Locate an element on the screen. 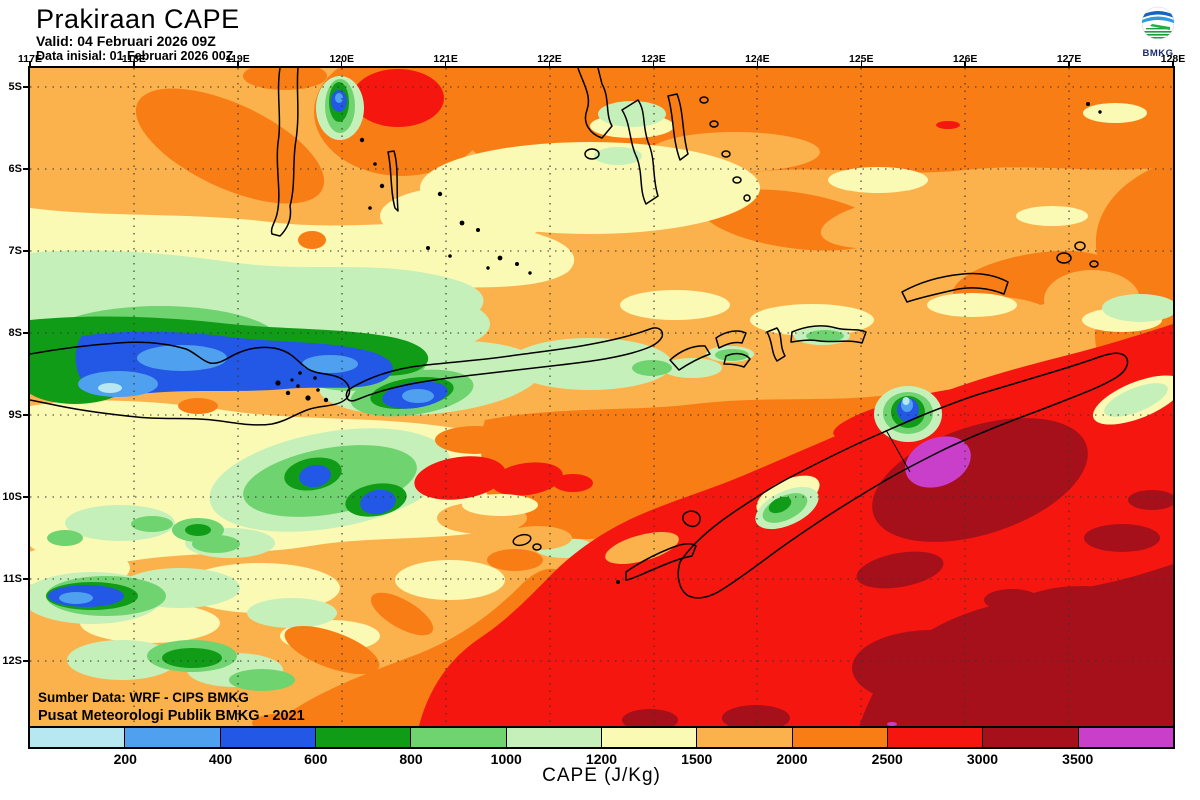  initial-data-label: Data inisial: 01 Februari 2026 00Z is located at coordinates (135, 56).